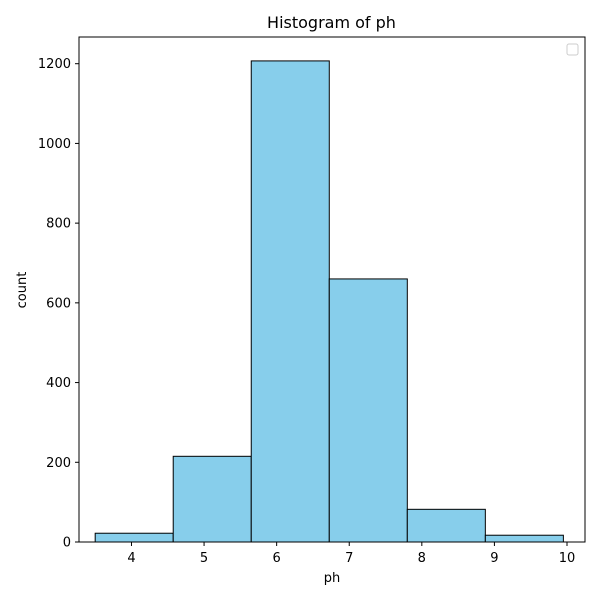 The height and width of the screenshot is (600, 600). I want to click on x-tick-label: 9, so click(494, 558).